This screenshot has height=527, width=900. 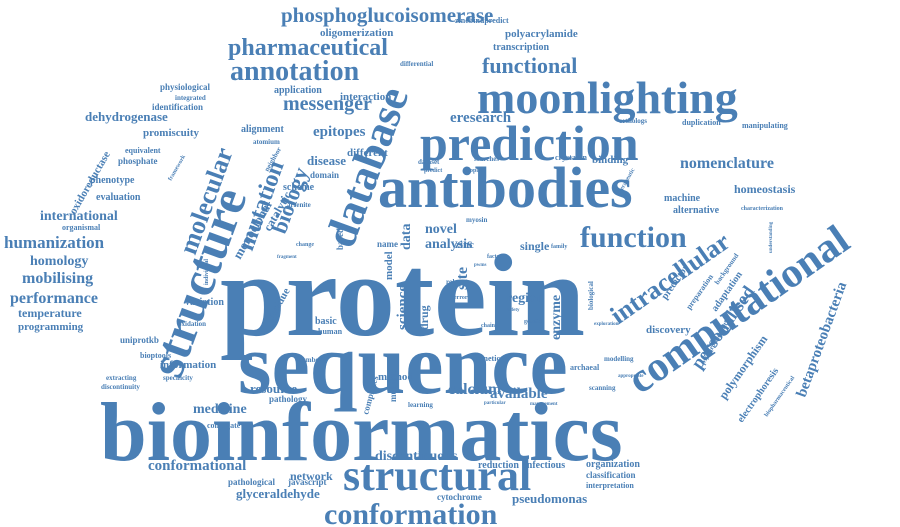 I want to click on word-novel: novel, so click(x=441, y=229).